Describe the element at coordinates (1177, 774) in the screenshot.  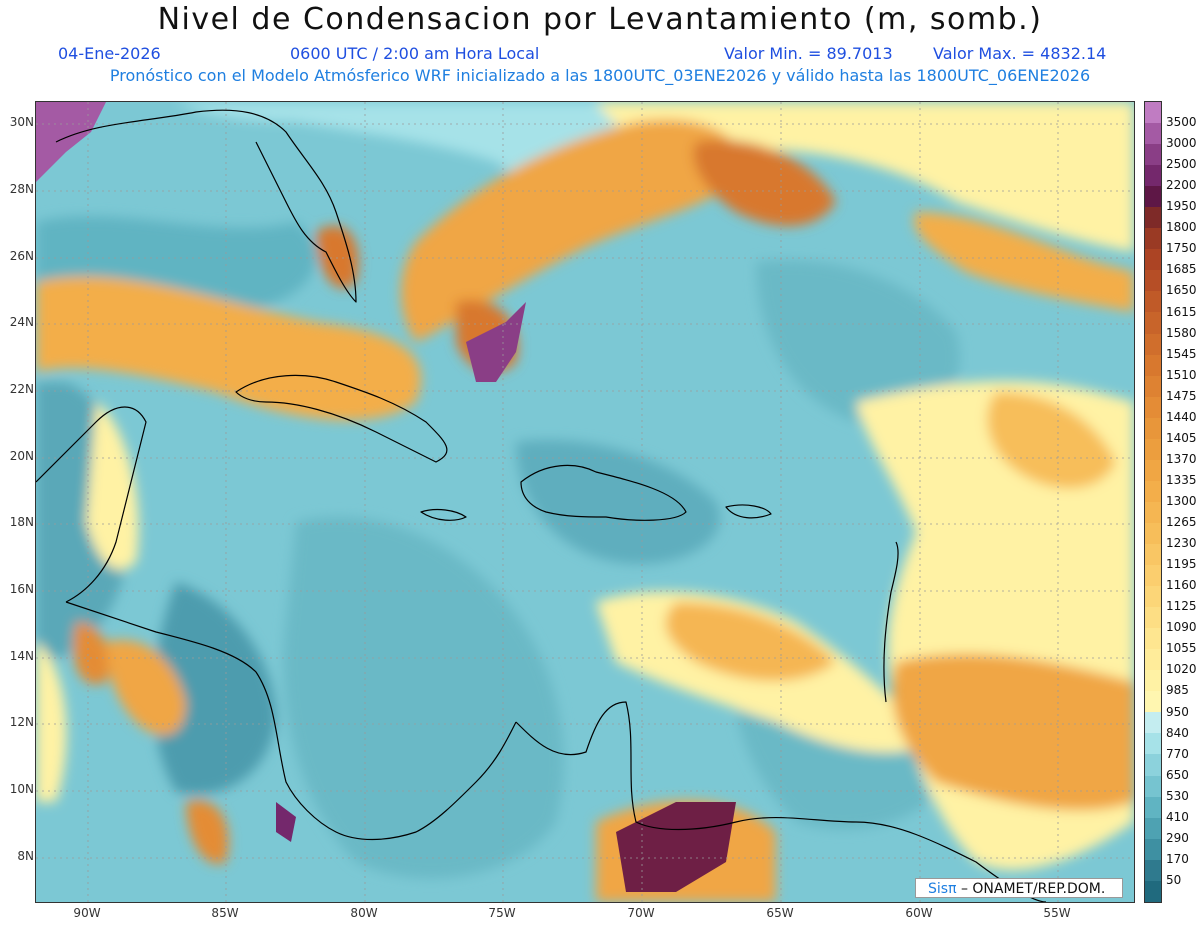
I see `colorbar-level-label: 650` at that location.